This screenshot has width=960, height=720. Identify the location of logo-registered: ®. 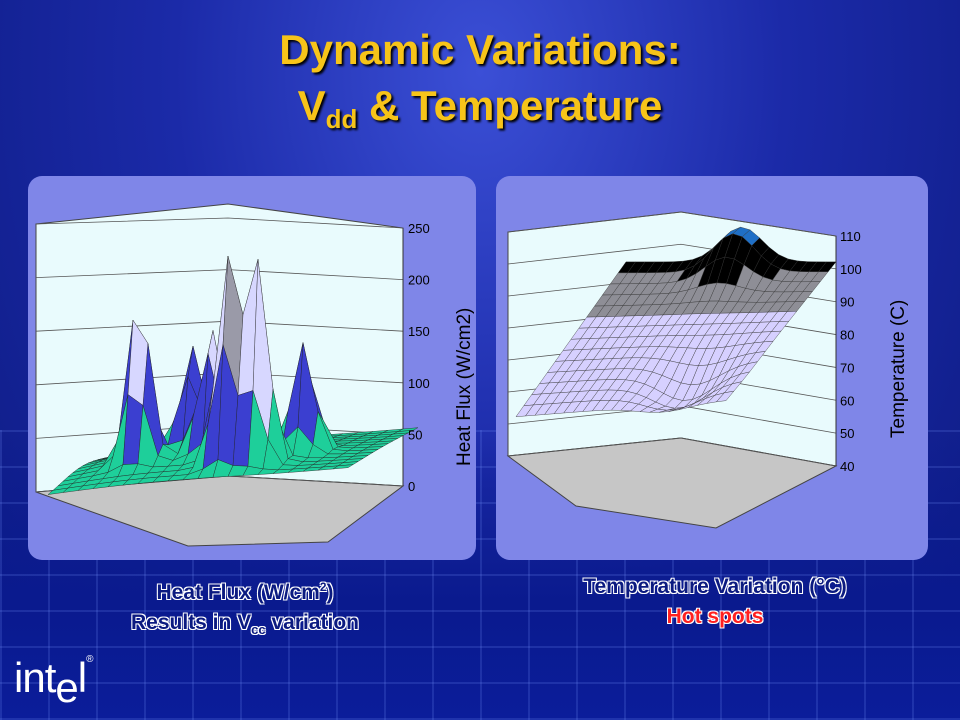
(89, 659).